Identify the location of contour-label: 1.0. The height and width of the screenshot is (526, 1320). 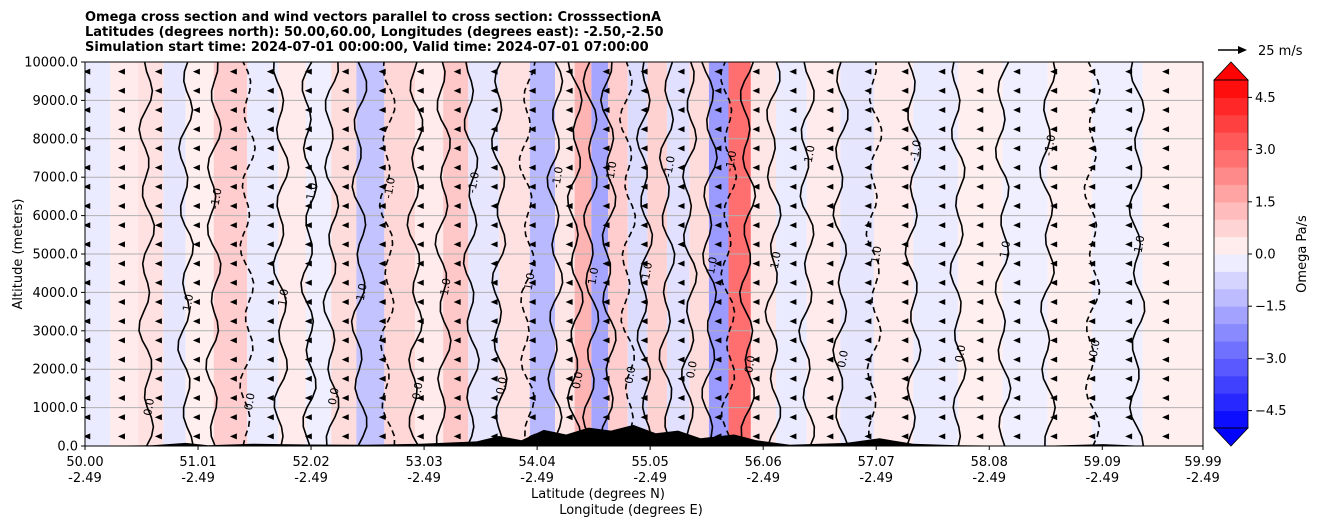
(776, 259).